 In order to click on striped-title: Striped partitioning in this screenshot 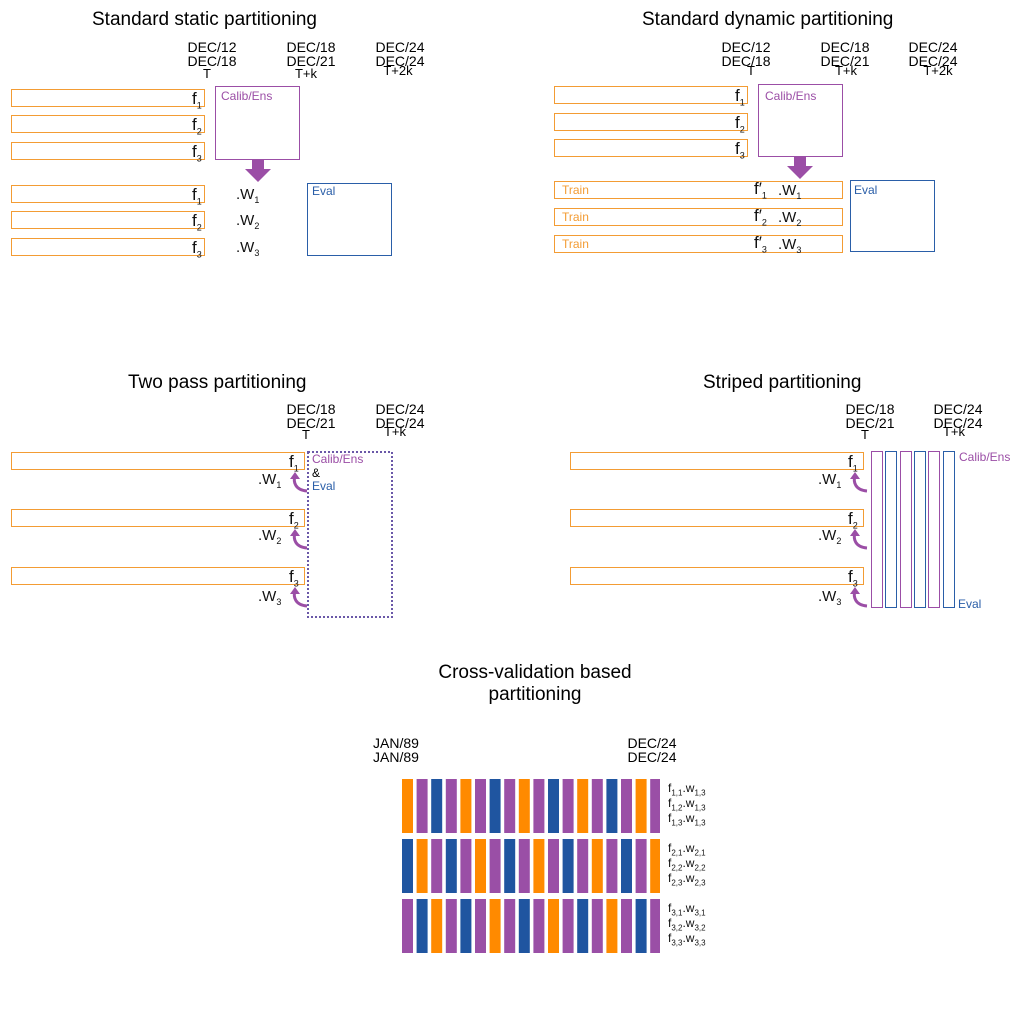, I will do `click(782, 382)`.